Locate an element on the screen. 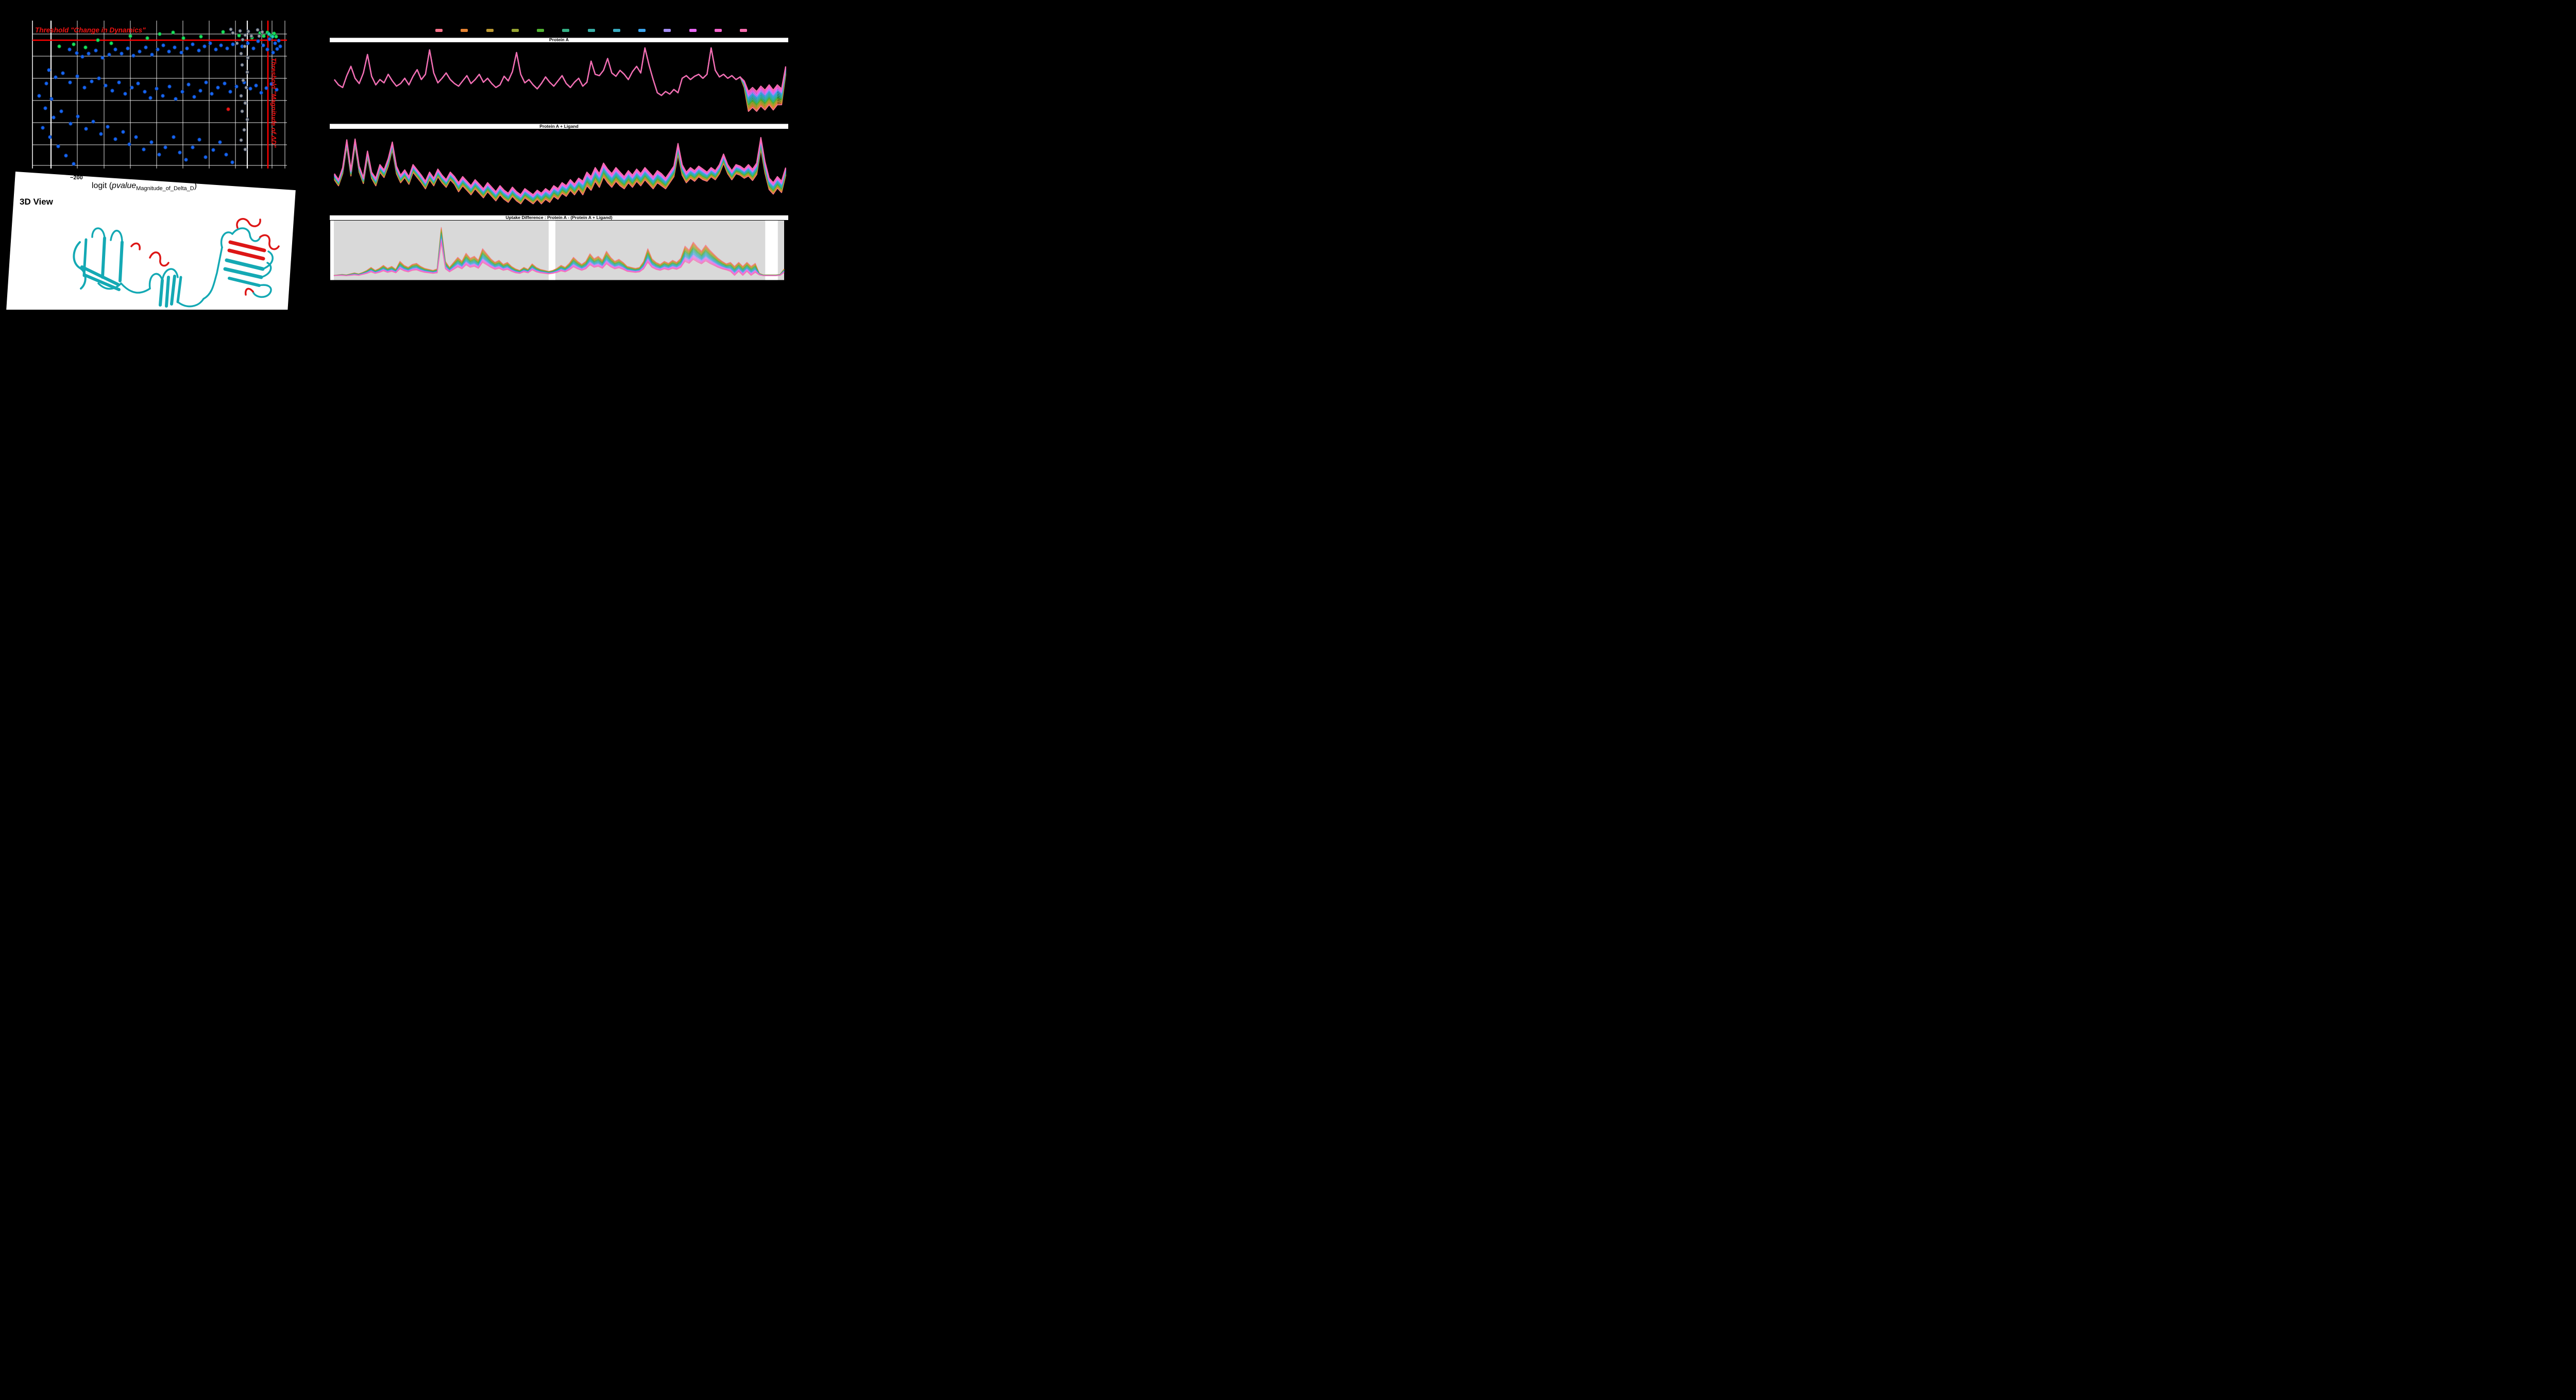 The image size is (2576, 1400). uptake-panel-protein_a is located at coordinates (560, 79).